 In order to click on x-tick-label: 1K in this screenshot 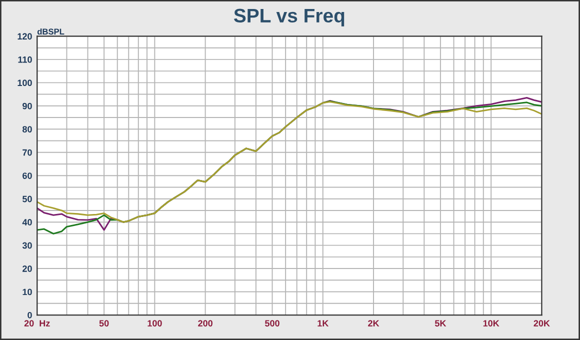, I will do `click(323, 323)`.